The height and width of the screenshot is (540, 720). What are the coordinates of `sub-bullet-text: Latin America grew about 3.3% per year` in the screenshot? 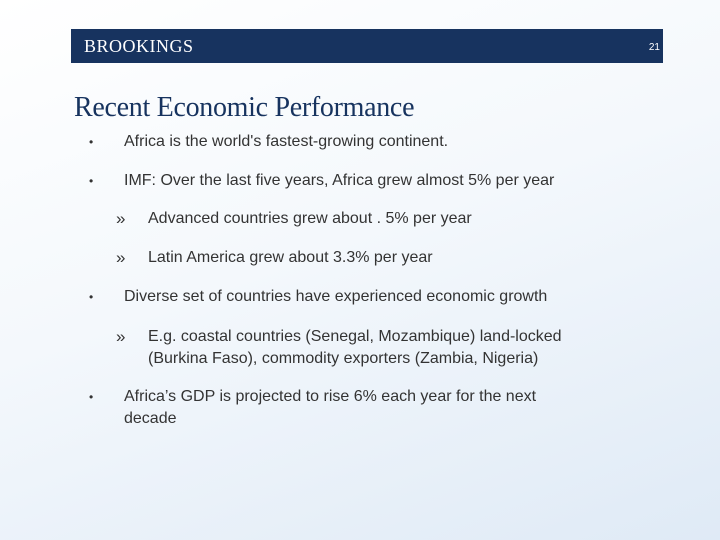 It's located at (290, 257).